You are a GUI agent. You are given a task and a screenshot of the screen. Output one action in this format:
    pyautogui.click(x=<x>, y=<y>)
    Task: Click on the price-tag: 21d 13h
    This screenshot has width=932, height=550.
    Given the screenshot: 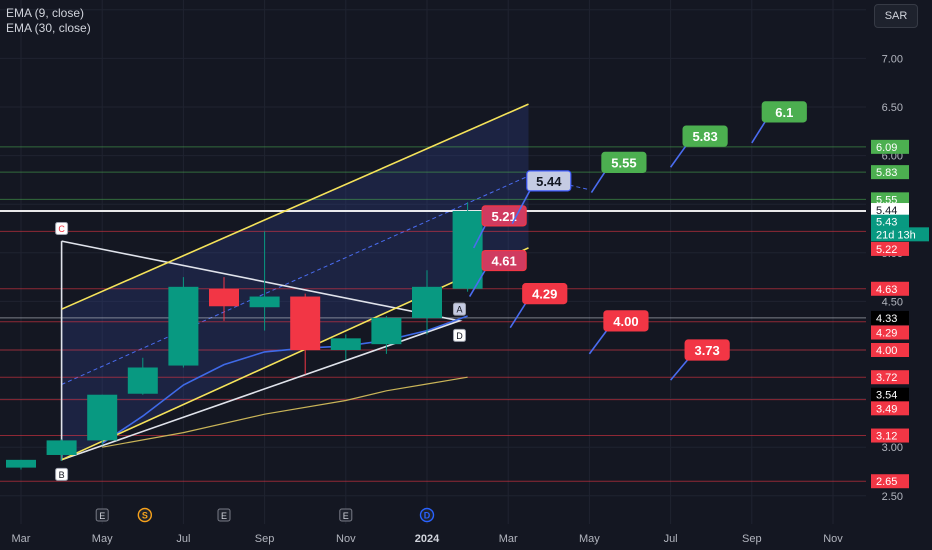 What is the action you would take?
    pyautogui.click(x=900, y=234)
    